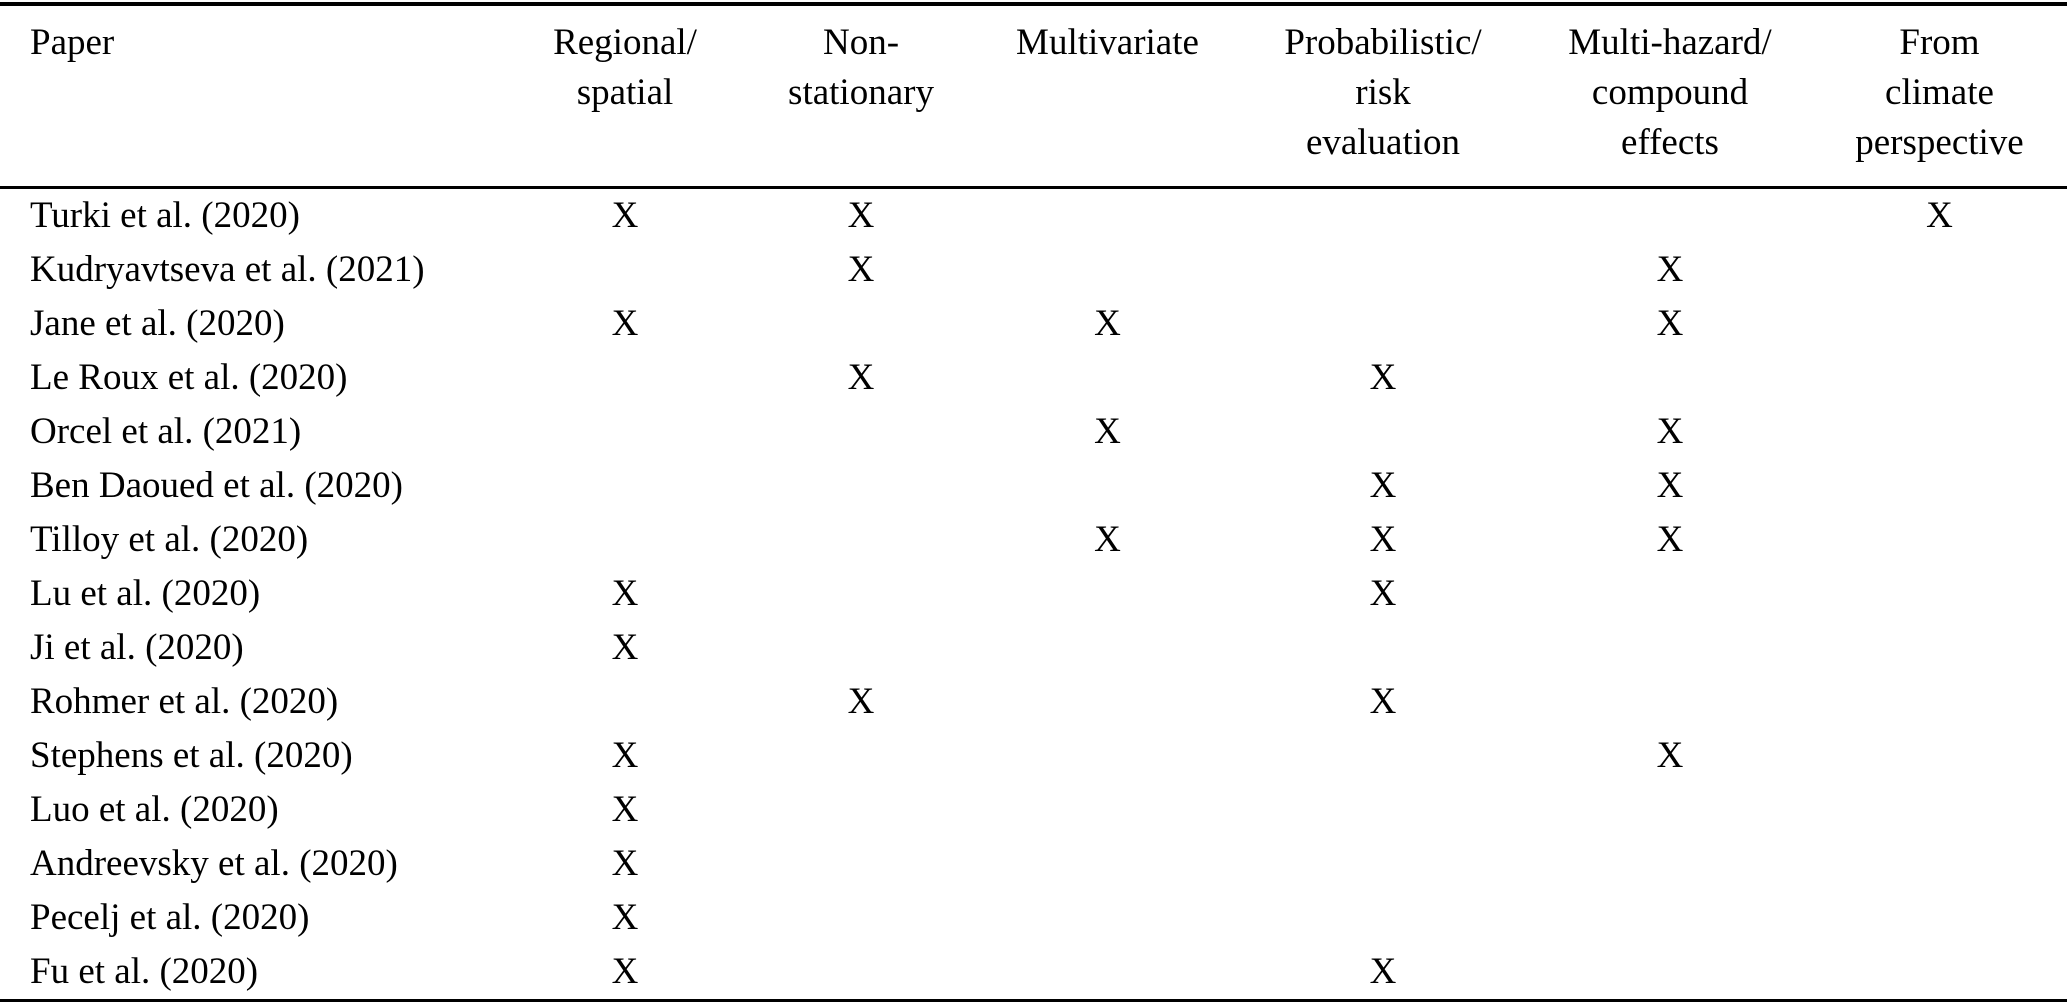  Describe the element at coordinates (137, 647) in the screenshot. I see `paper-cell: Ji et al. (2020)` at that location.